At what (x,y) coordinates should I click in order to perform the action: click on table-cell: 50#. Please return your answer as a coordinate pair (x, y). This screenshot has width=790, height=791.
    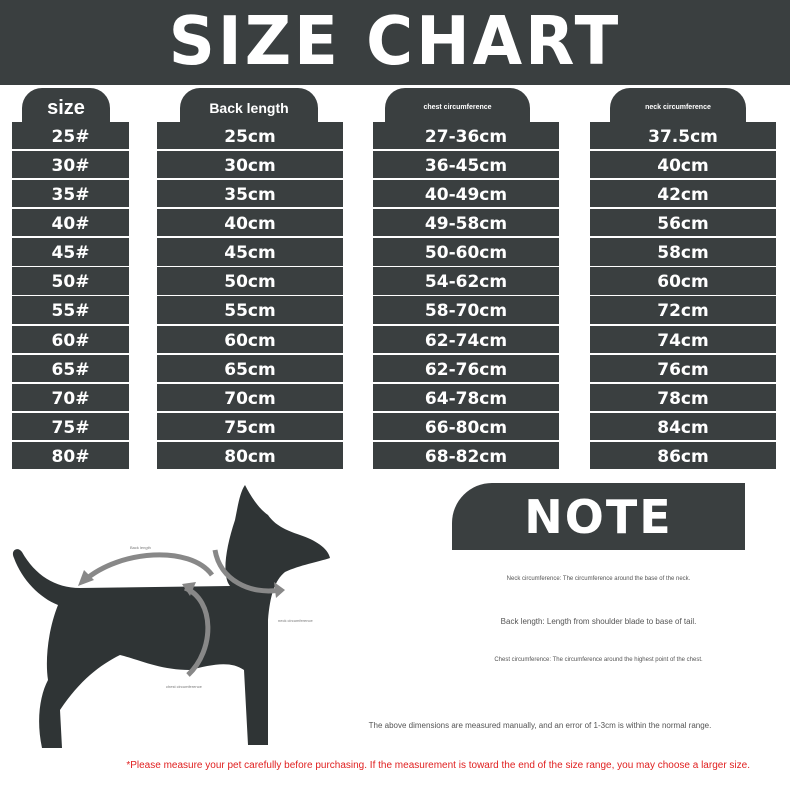
    Looking at the image, I should click on (70, 281).